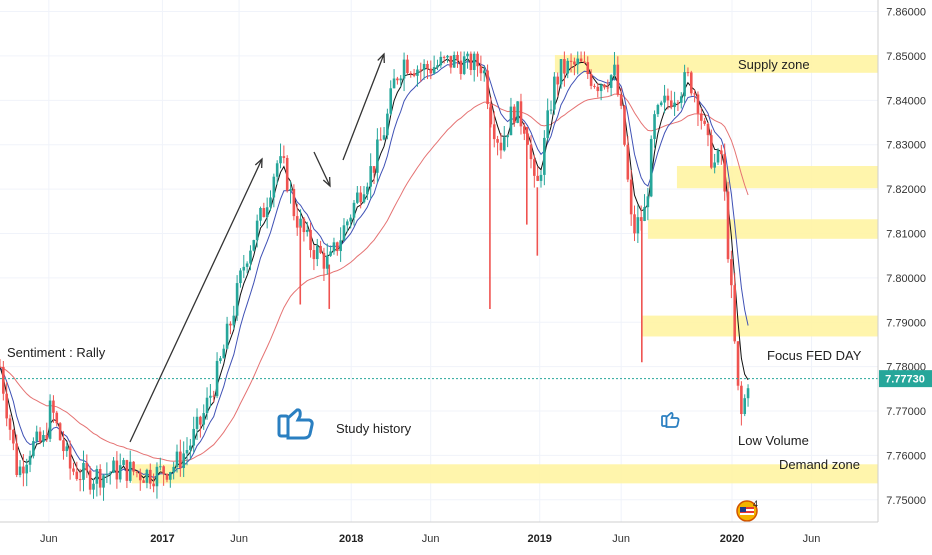 The width and height of the screenshot is (932, 555). What do you see at coordinates (906, 456) in the screenshot?
I see `price-tick-label: 7.76000` at bounding box center [906, 456].